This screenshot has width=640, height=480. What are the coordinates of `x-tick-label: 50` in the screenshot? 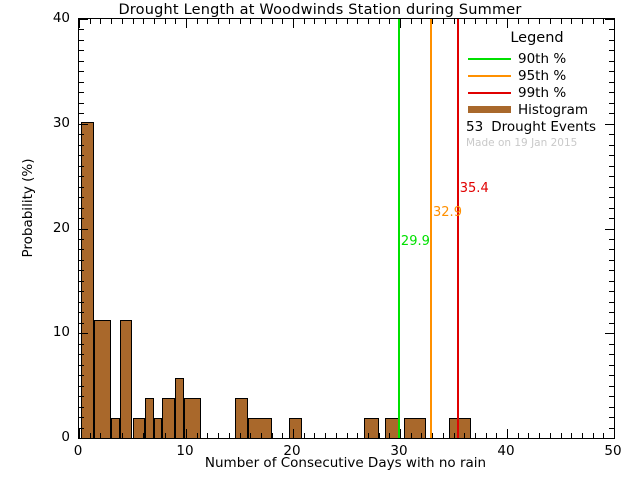 It's located at (613, 451).